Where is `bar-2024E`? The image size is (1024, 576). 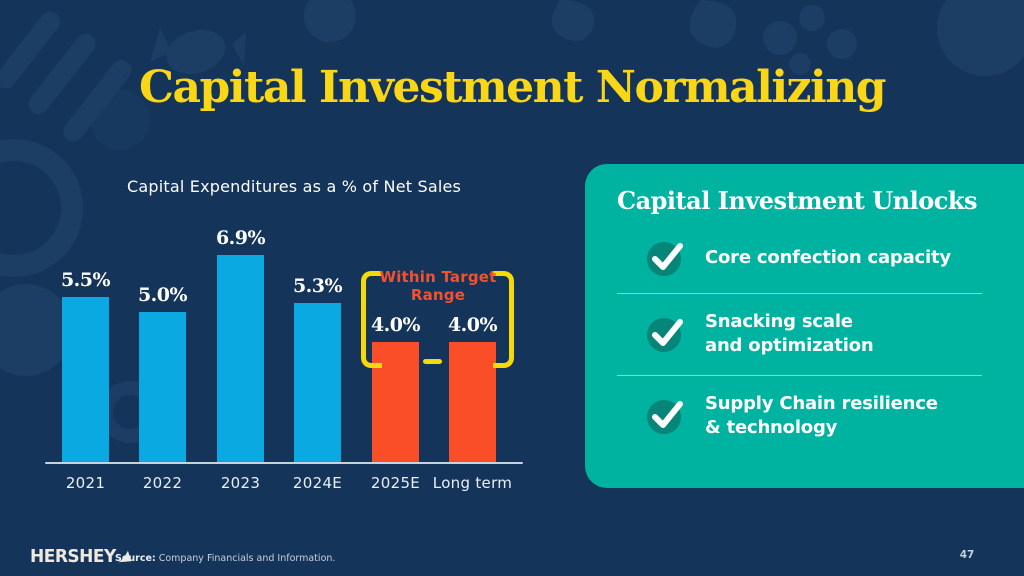
bar-2024E is located at coordinates (317, 382).